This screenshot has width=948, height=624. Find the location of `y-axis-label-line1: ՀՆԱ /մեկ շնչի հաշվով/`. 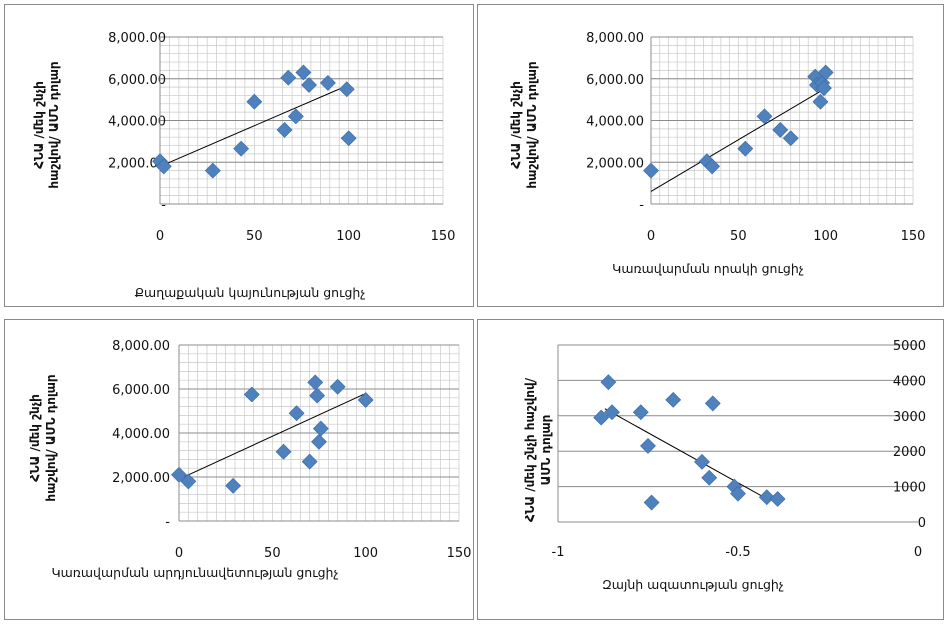

y-axis-label-line1: ՀՆԱ /մեկ շնչի հաշվով/ is located at coordinates (530, 449).